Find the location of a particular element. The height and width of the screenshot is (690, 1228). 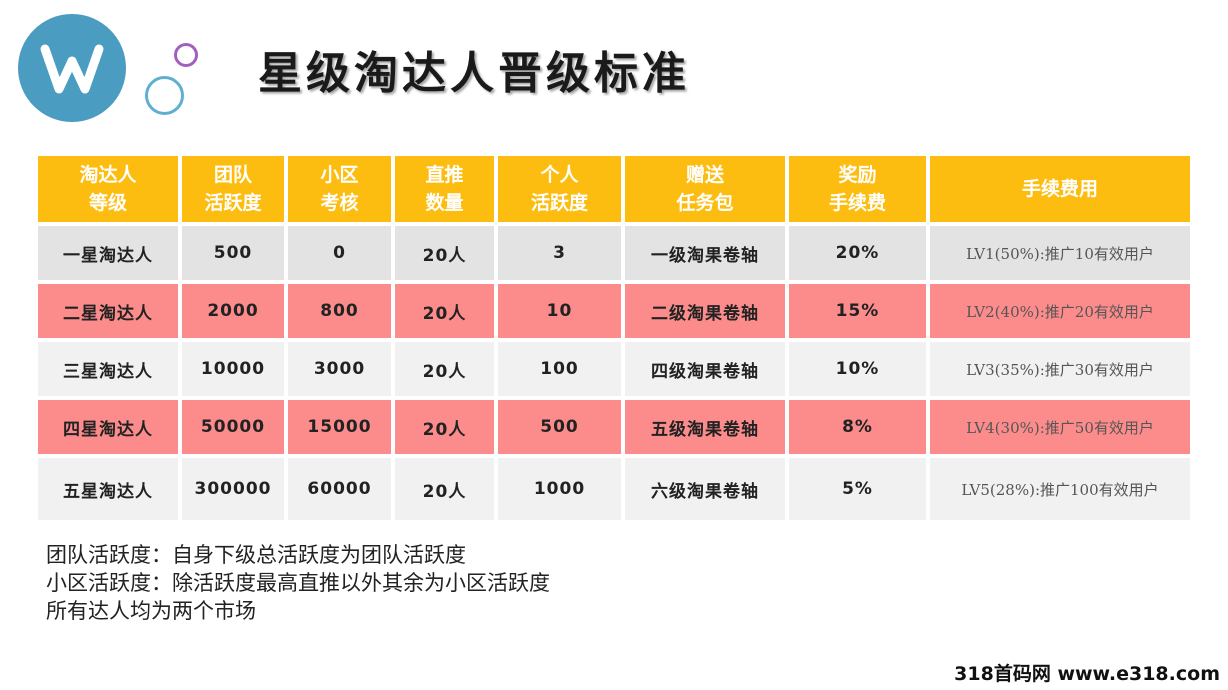

cell-gift-package: 一级淘果卷轴 is located at coordinates (707, 255).